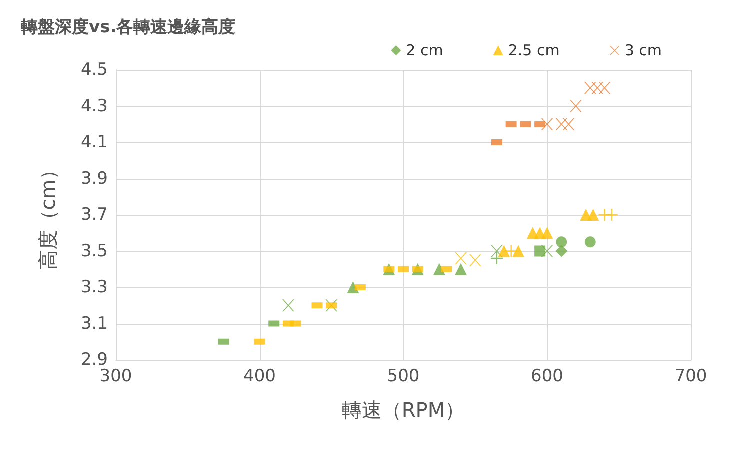  What do you see at coordinates (691, 376) in the screenshot?
I see `x-tick-label: 700` at bounding box center [691, 376].